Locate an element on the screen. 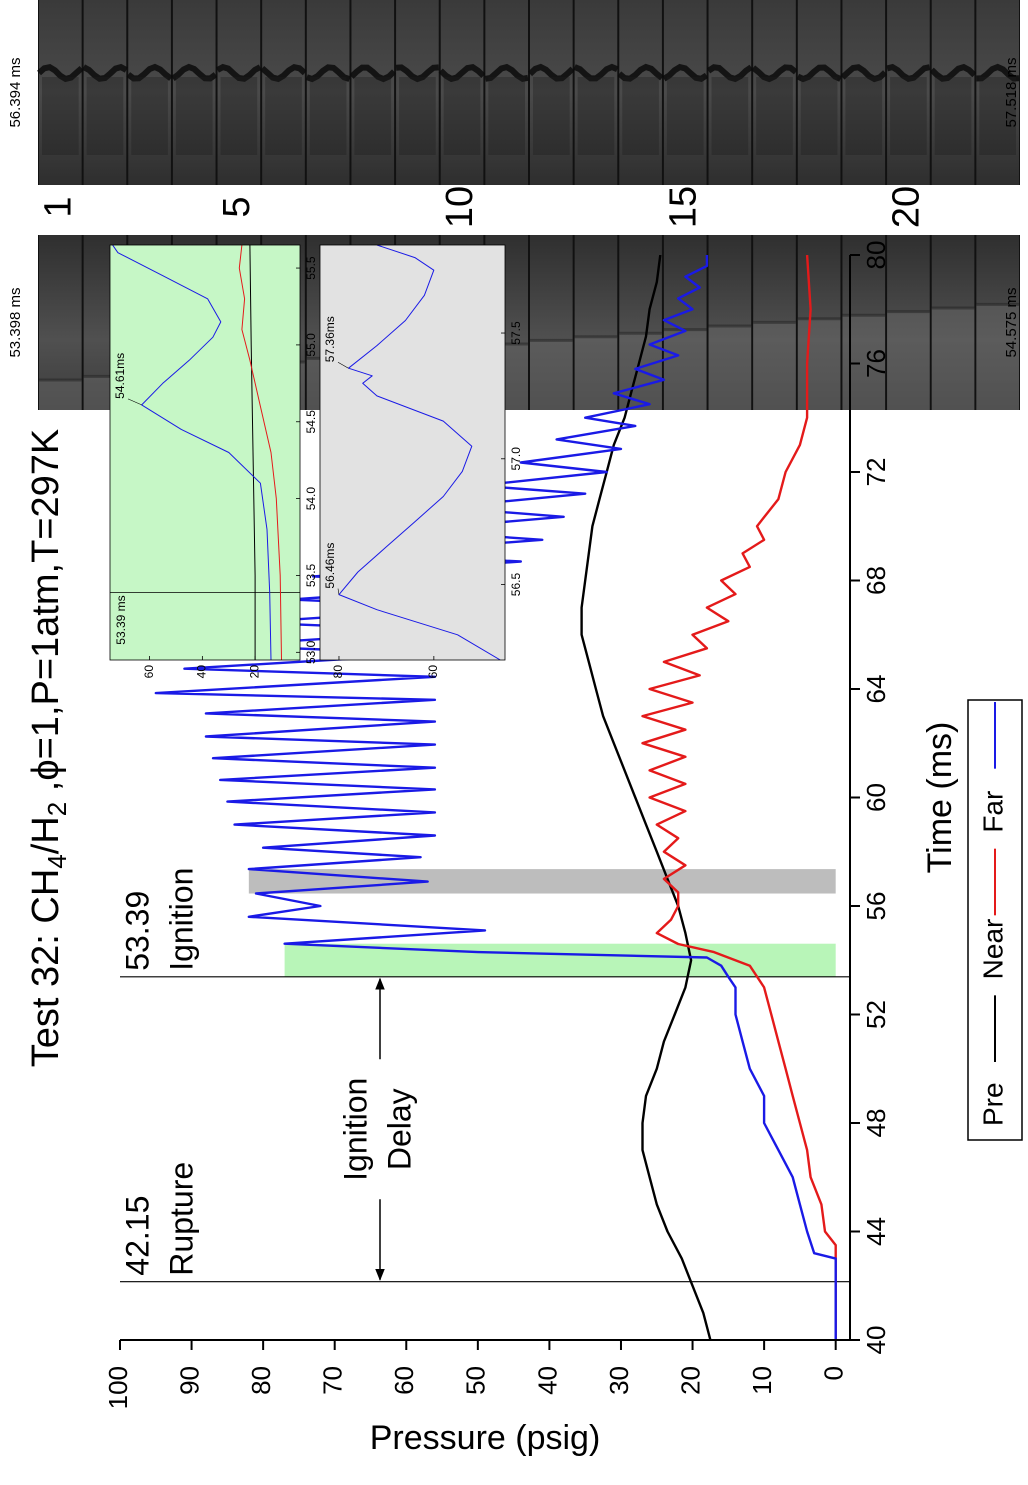 The height and width of the screenshot is (1485, 1028). x-tick-label: 54.5 is located at coordinates (311, 422).